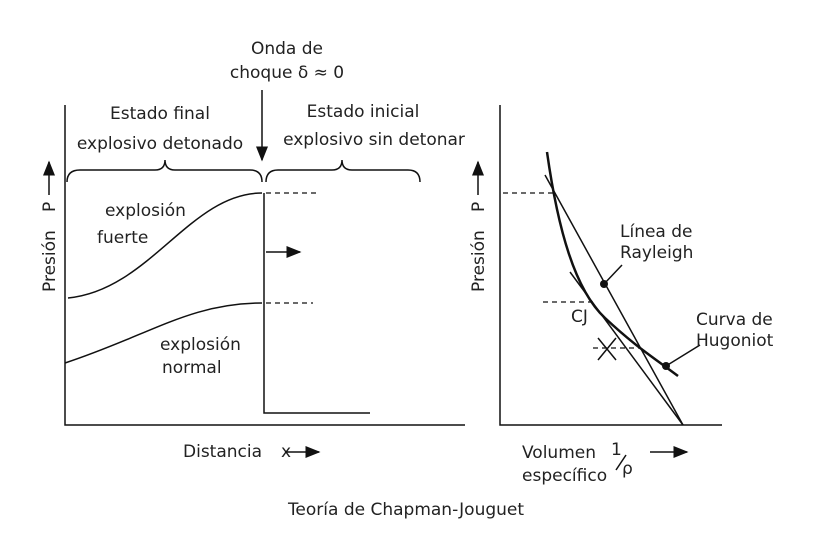  I want to click on x-label: Distancia, so click(222, 452).